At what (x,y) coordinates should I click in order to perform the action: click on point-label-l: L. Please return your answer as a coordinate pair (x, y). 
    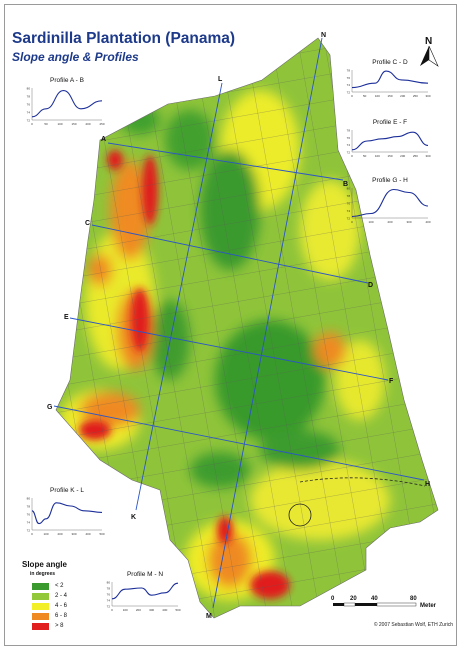
    Looking at the image, I should click on (220, 79).